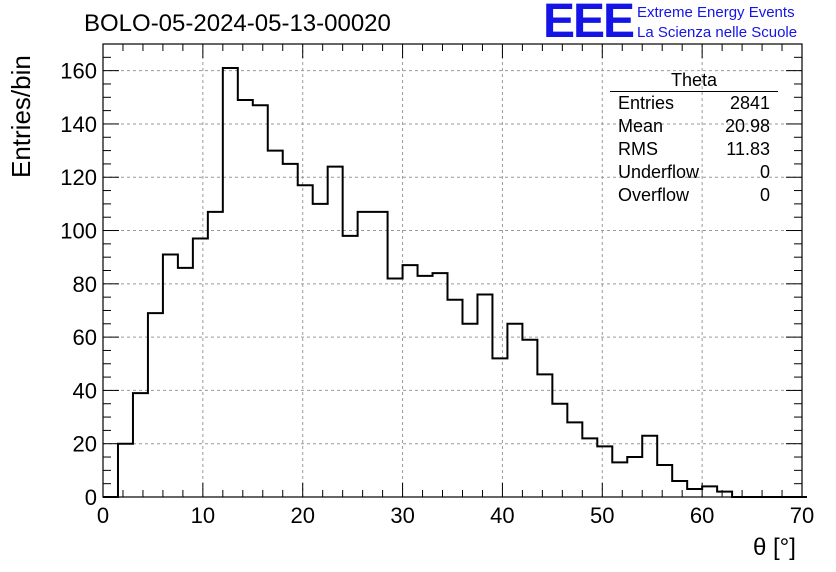 This screenshot has height=572, width=836. I want to click on stats-value: 2841, so click(749, 103).